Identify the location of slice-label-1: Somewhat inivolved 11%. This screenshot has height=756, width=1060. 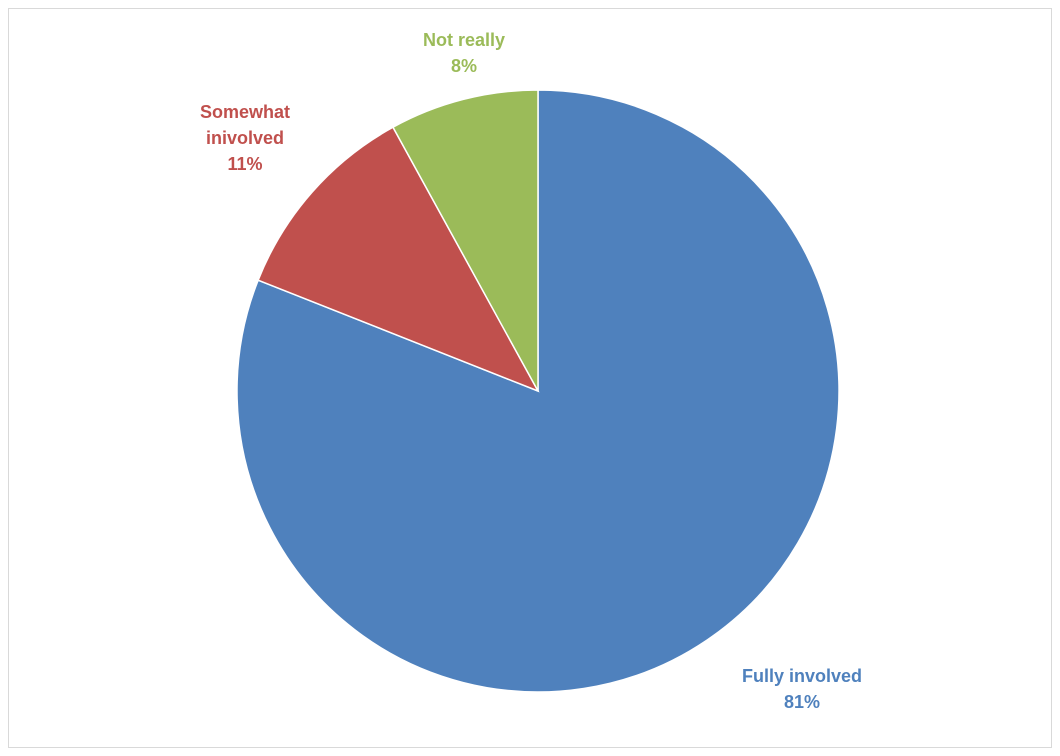
(245, 138).